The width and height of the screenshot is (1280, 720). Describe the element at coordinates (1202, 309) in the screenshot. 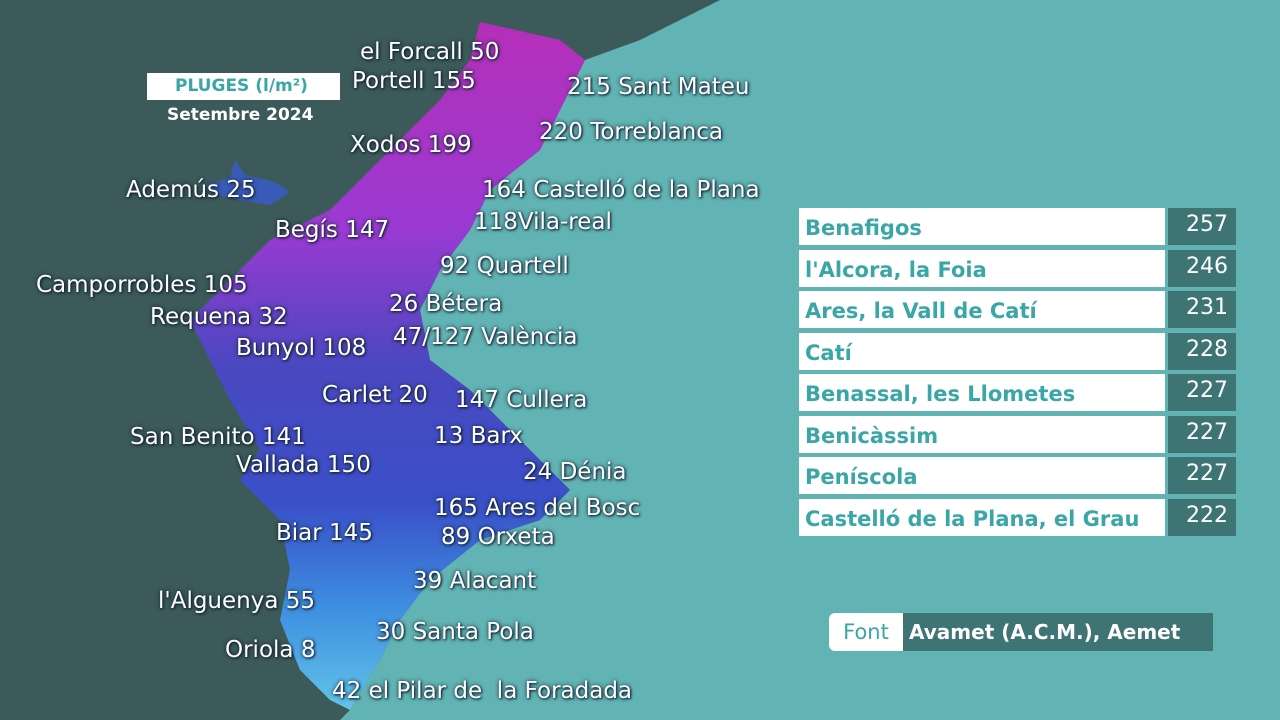

I see `rain-value: 231` at that location.